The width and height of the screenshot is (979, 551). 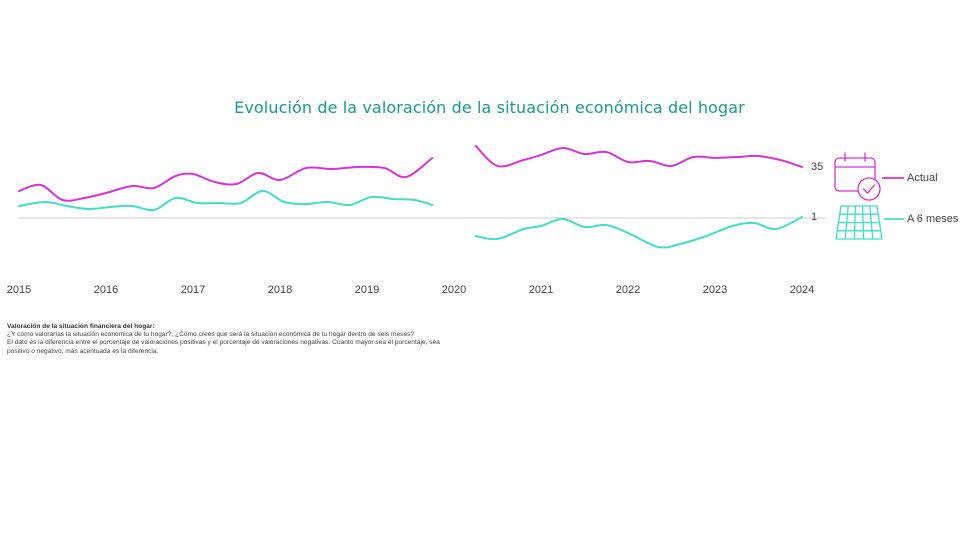 I want to click on x-tick-label: 2017, so click(x=193, y=290).